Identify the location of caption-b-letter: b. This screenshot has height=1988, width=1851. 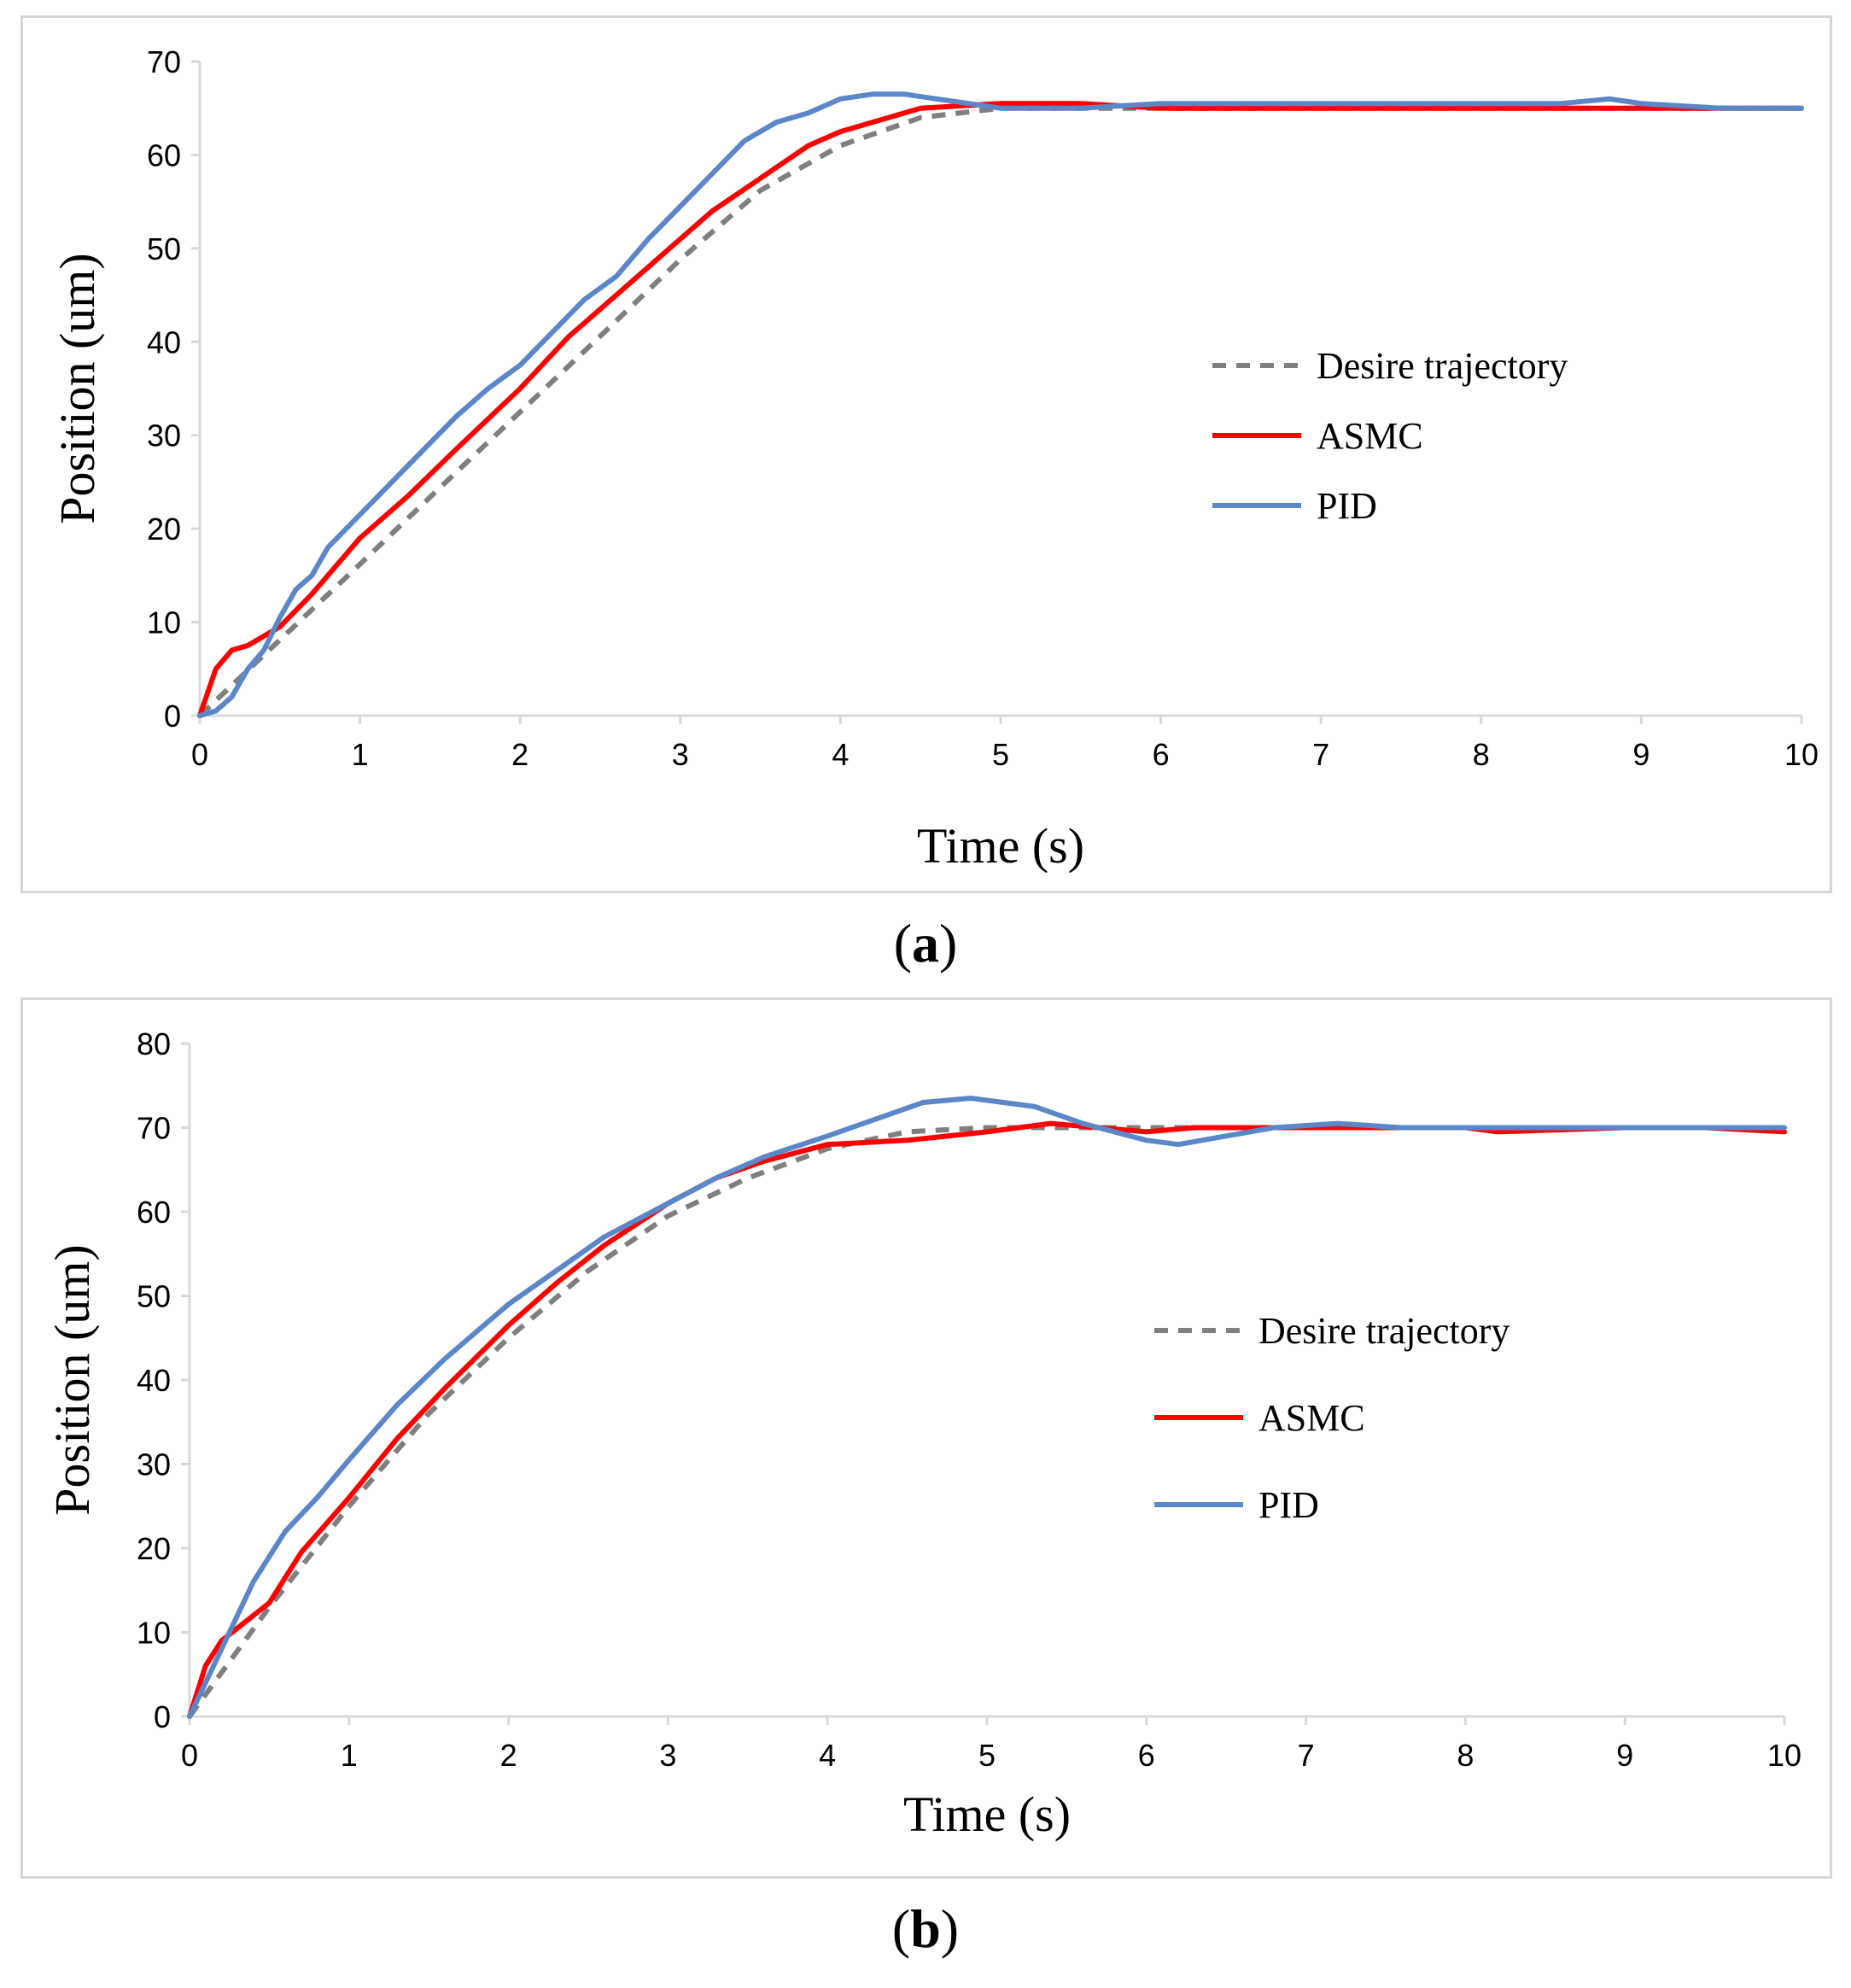
(925, 1928).